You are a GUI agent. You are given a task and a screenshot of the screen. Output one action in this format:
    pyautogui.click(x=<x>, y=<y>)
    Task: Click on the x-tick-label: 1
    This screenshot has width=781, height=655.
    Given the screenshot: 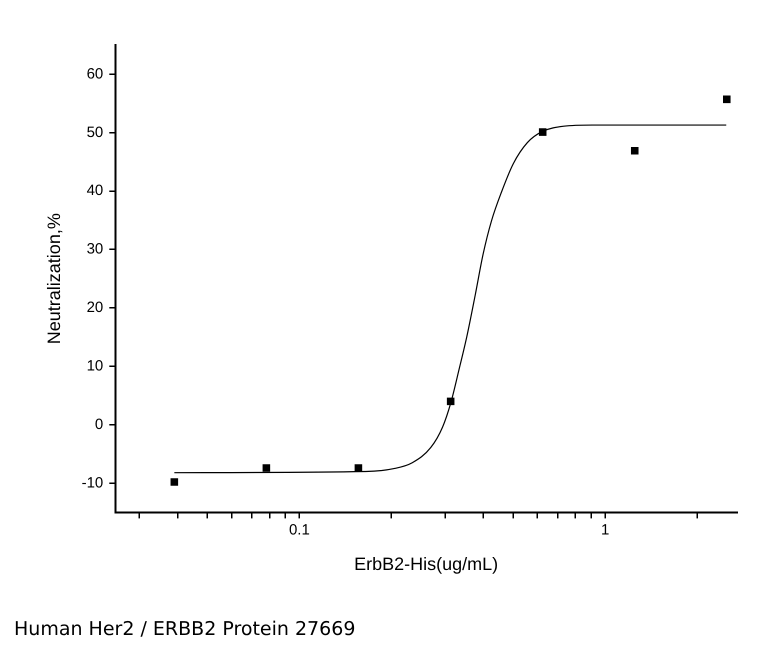 What is the action you would take?
    pyautogui.click(x=605, y=530)
    